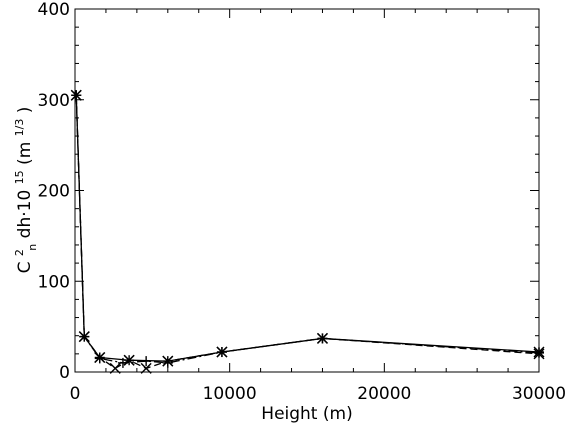 The image size is (567, 428). Describe the element at coordinates (32, 247) in the screenshot. I see `y-label-c-sub: n` at that location.